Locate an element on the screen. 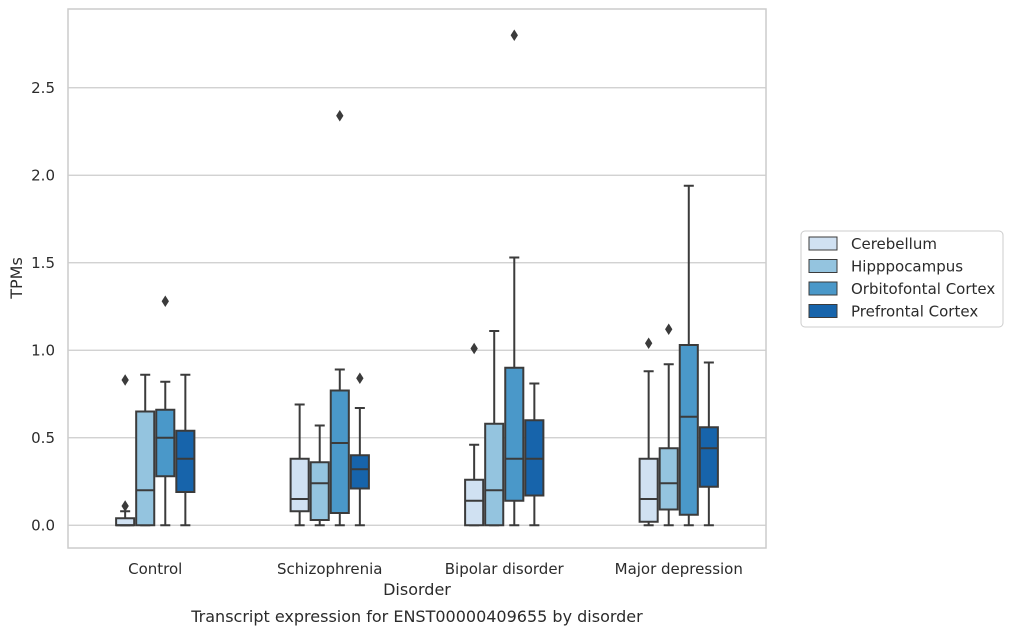 The height and width of the screenshot is (634, 1014). legend-label: Cerebellum is located at coordinates (894, 244).